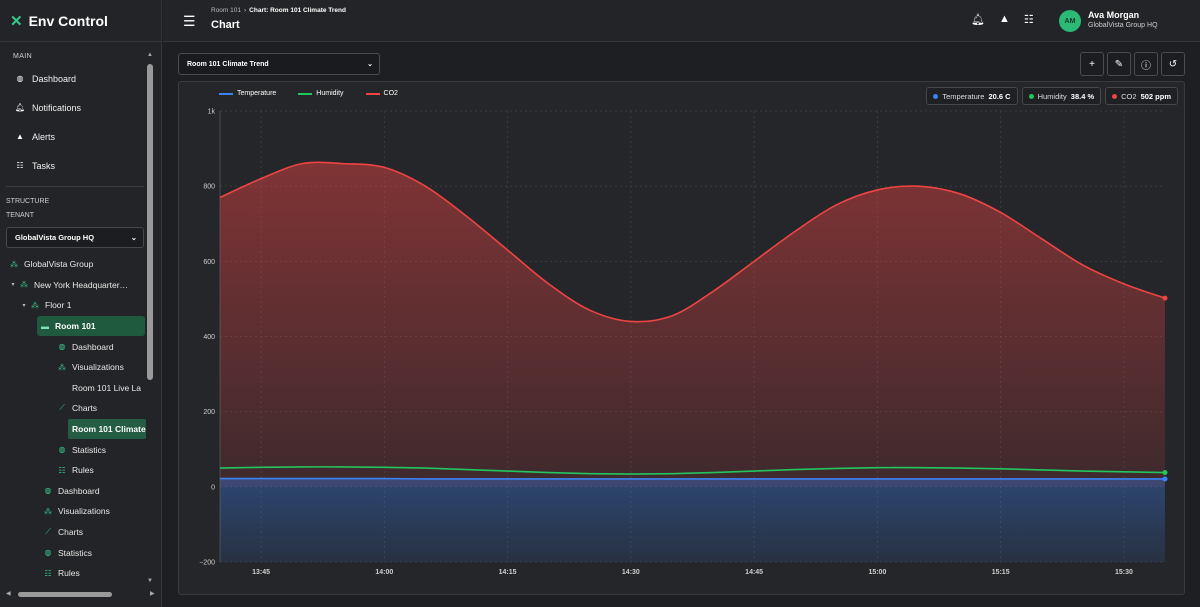  What do you see at coordinates (75, 326) in the screenshot?
I see `tree-item-label: Room 101` at bounding box center [75, 326].